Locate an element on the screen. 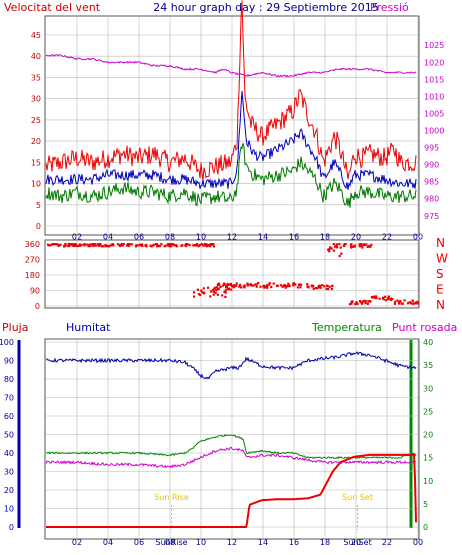 The image size is (462, 555). wind-tick-label: 35 is located at coordinates (36, 77).